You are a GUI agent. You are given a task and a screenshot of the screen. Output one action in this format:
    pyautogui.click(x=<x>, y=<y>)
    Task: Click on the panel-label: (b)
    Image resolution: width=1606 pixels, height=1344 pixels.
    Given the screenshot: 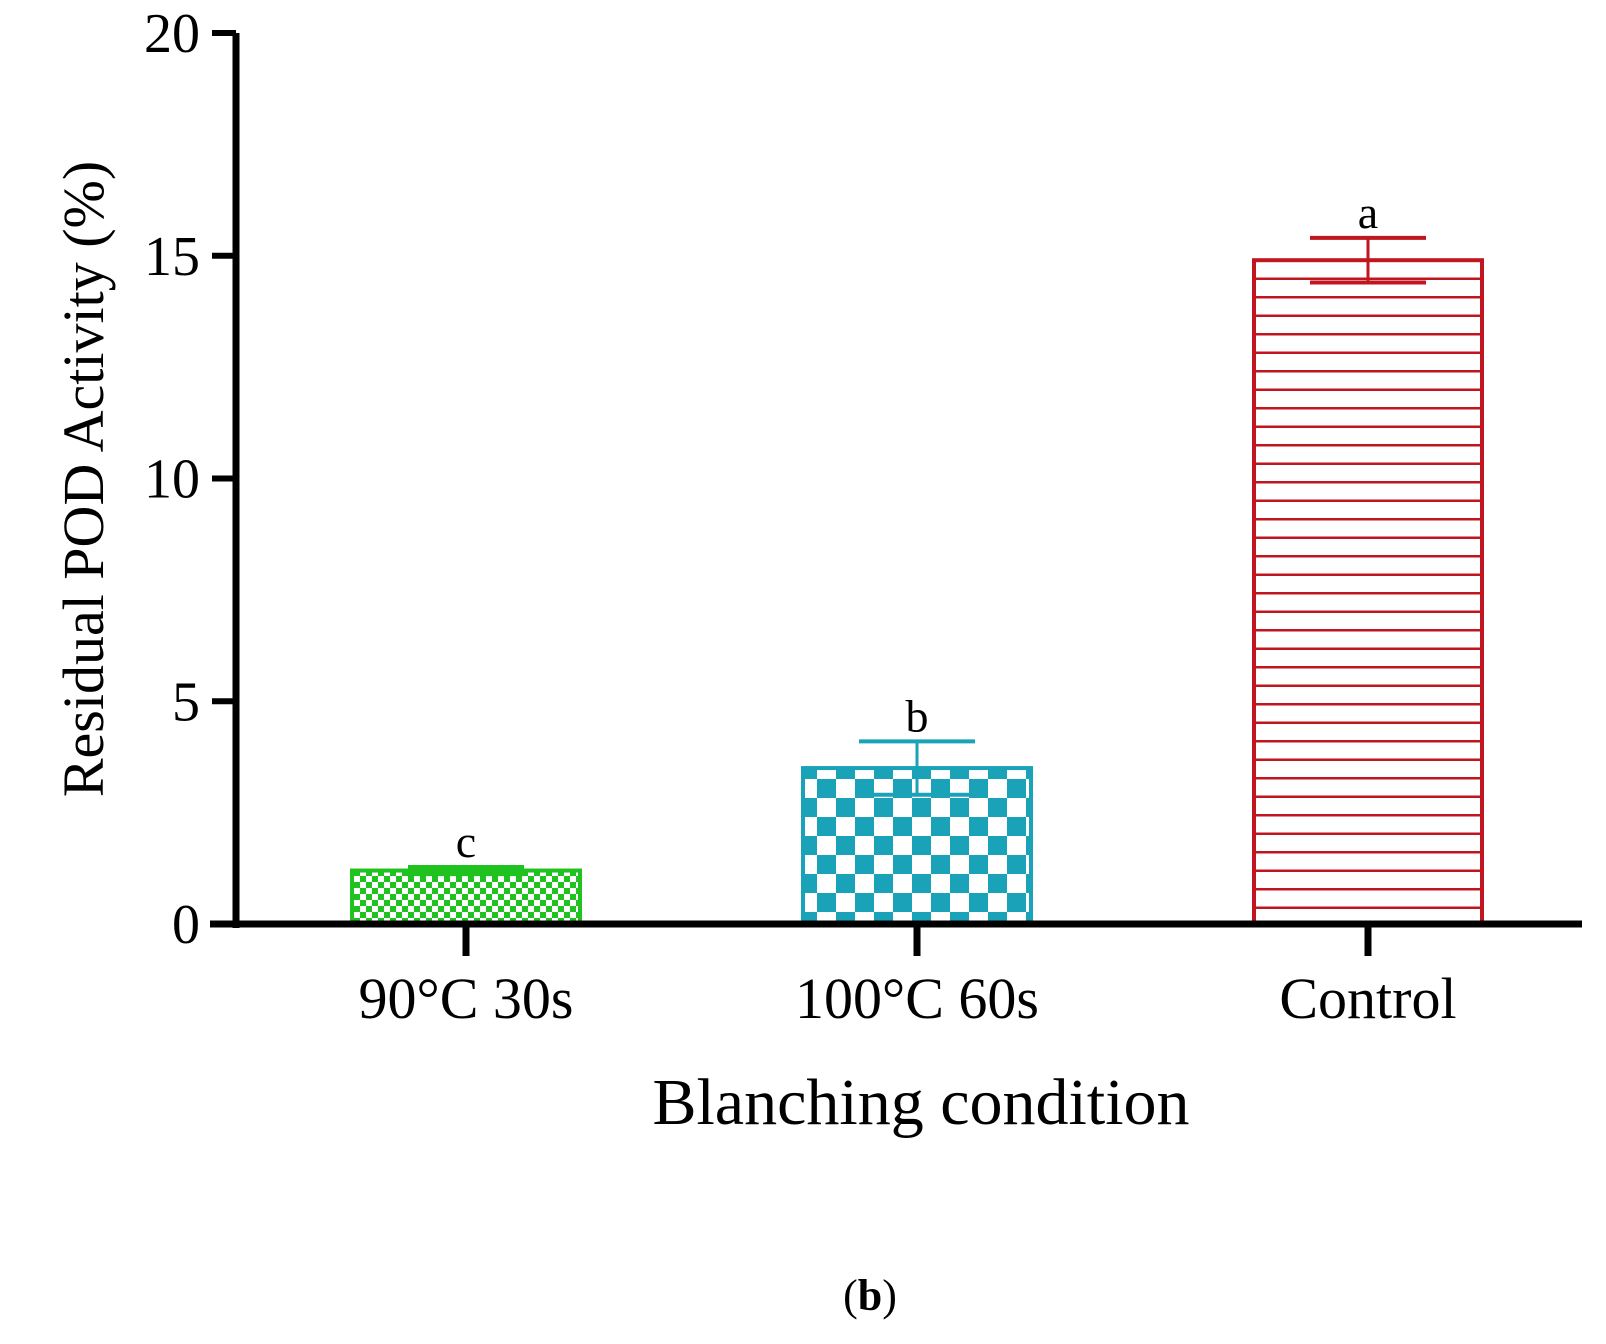 What is the action you would take?
    pyautogui.click(x=870, y=1295)
    